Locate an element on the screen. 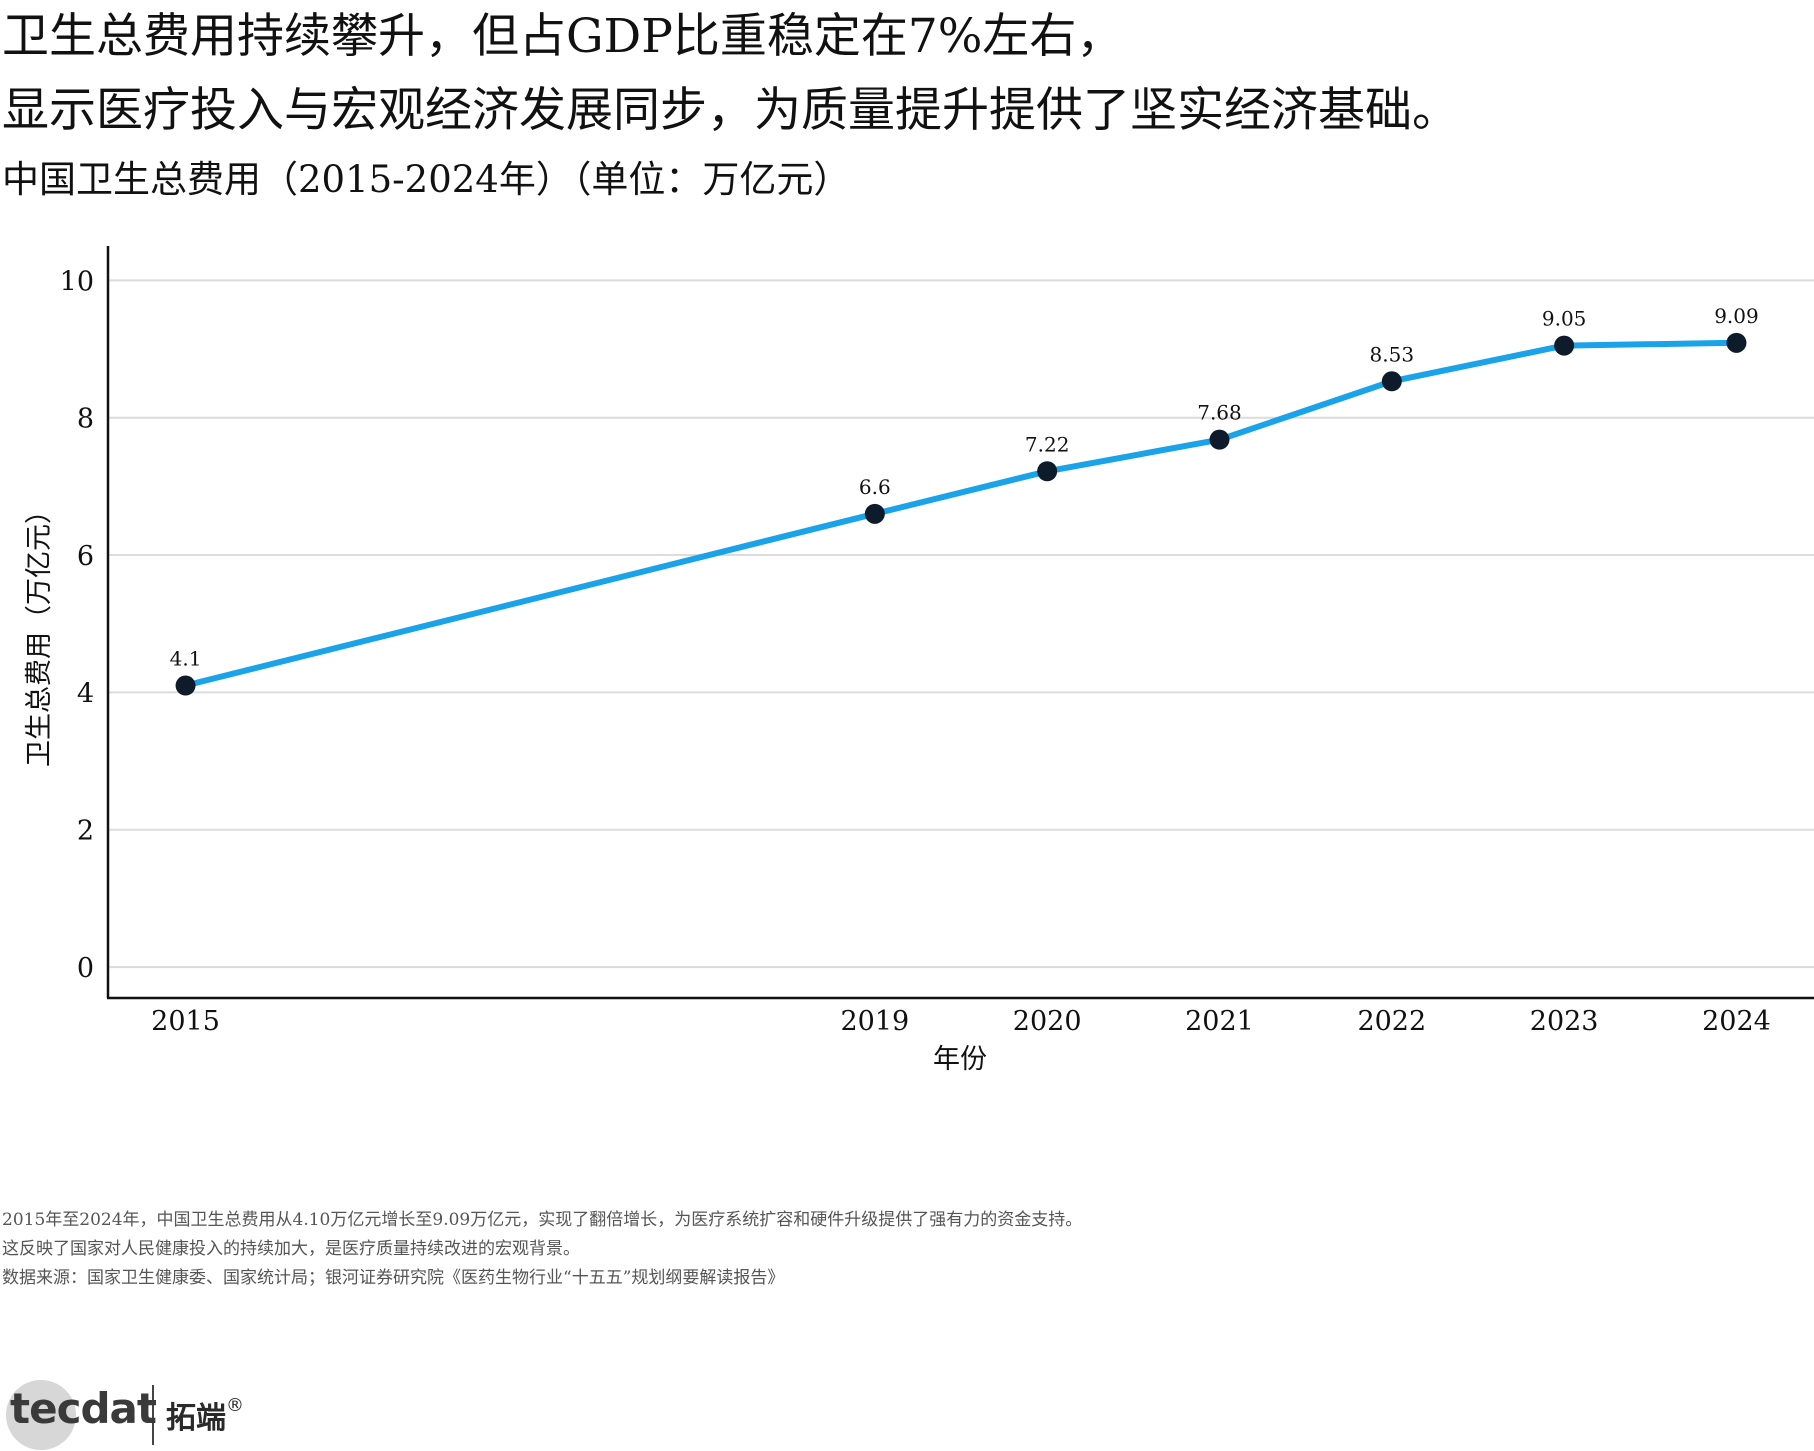 This screenshot has height=1451, width=1814. data-label: 7.68 is located at coordinates (1219, 413).